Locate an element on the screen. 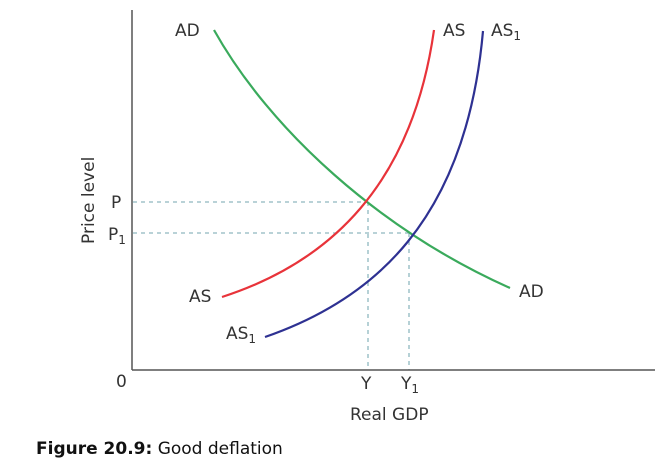 The width and height of the screenshot is (666, 473). as1-label-top: AS1 is located at coordinates (506, 32).